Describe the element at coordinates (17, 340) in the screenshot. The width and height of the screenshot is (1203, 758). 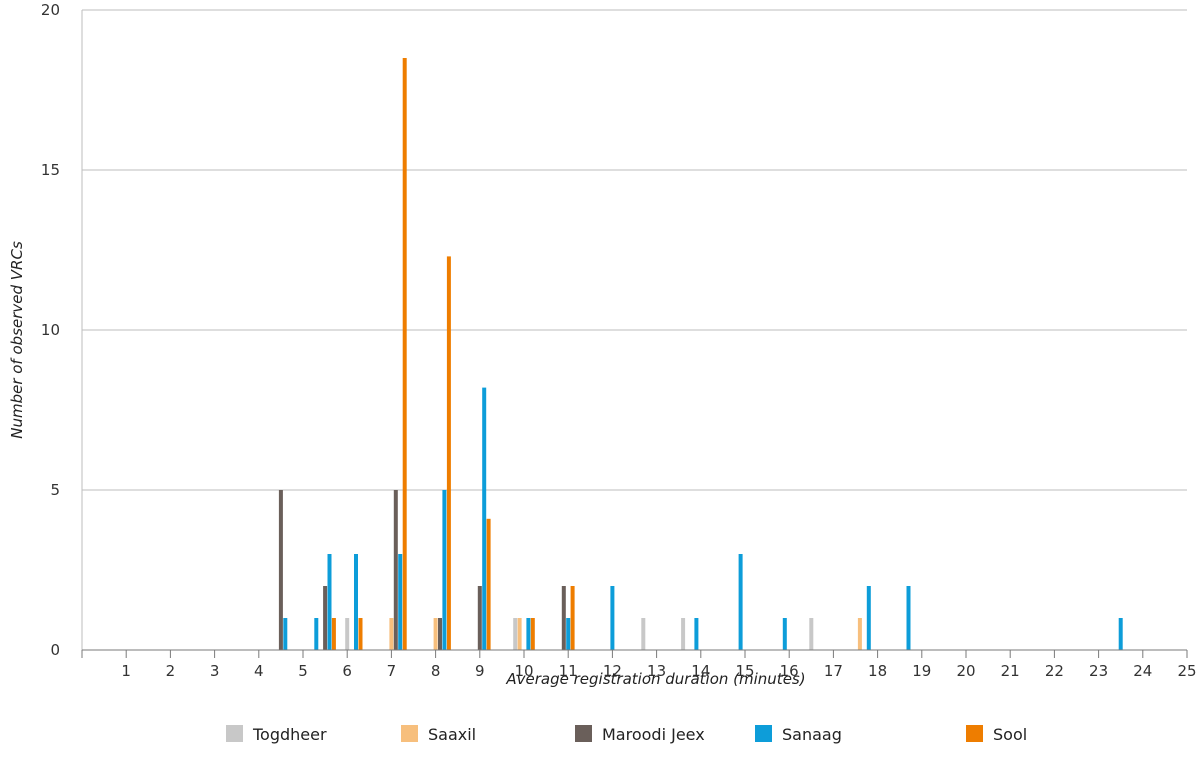
I see `y-axis-title: Number of observed VRCs` at that location.